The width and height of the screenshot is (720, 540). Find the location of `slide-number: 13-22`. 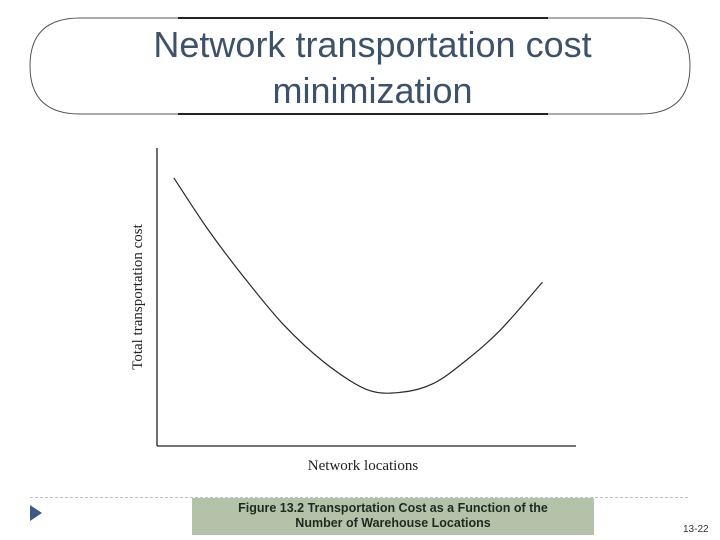

slide-number: 13-22 is located at coordinates (696, 529).